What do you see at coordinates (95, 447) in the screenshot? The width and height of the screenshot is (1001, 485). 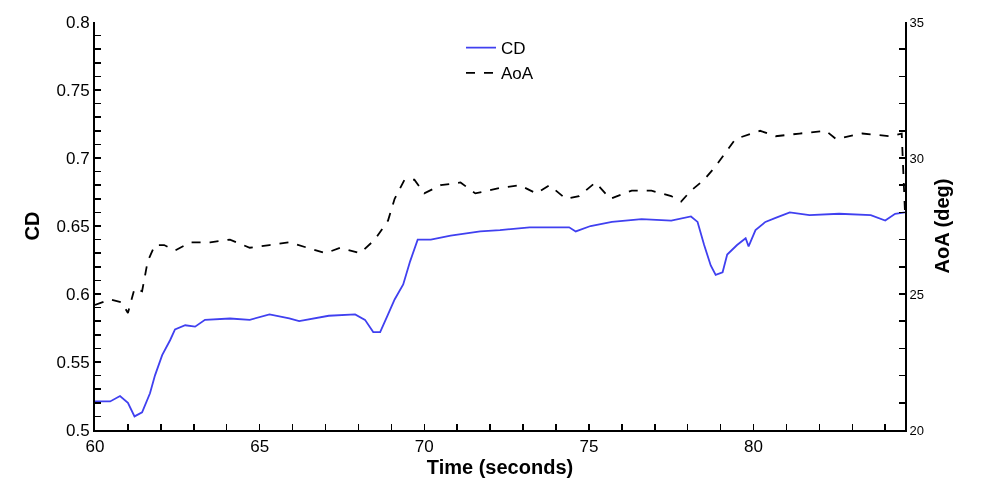 I see `x-tick-label: 60` at bounding box center [95, 447].